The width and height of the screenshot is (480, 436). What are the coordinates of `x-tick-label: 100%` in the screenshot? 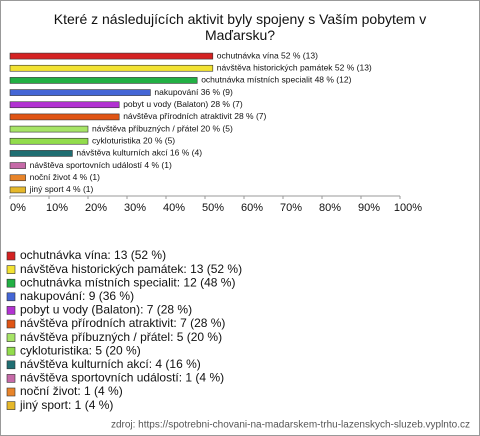 It's located at (408, 208).